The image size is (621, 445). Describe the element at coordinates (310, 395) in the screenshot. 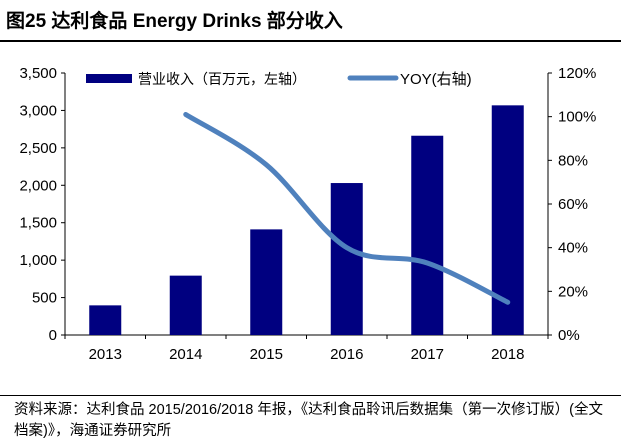

I see `source-divider` at that location.